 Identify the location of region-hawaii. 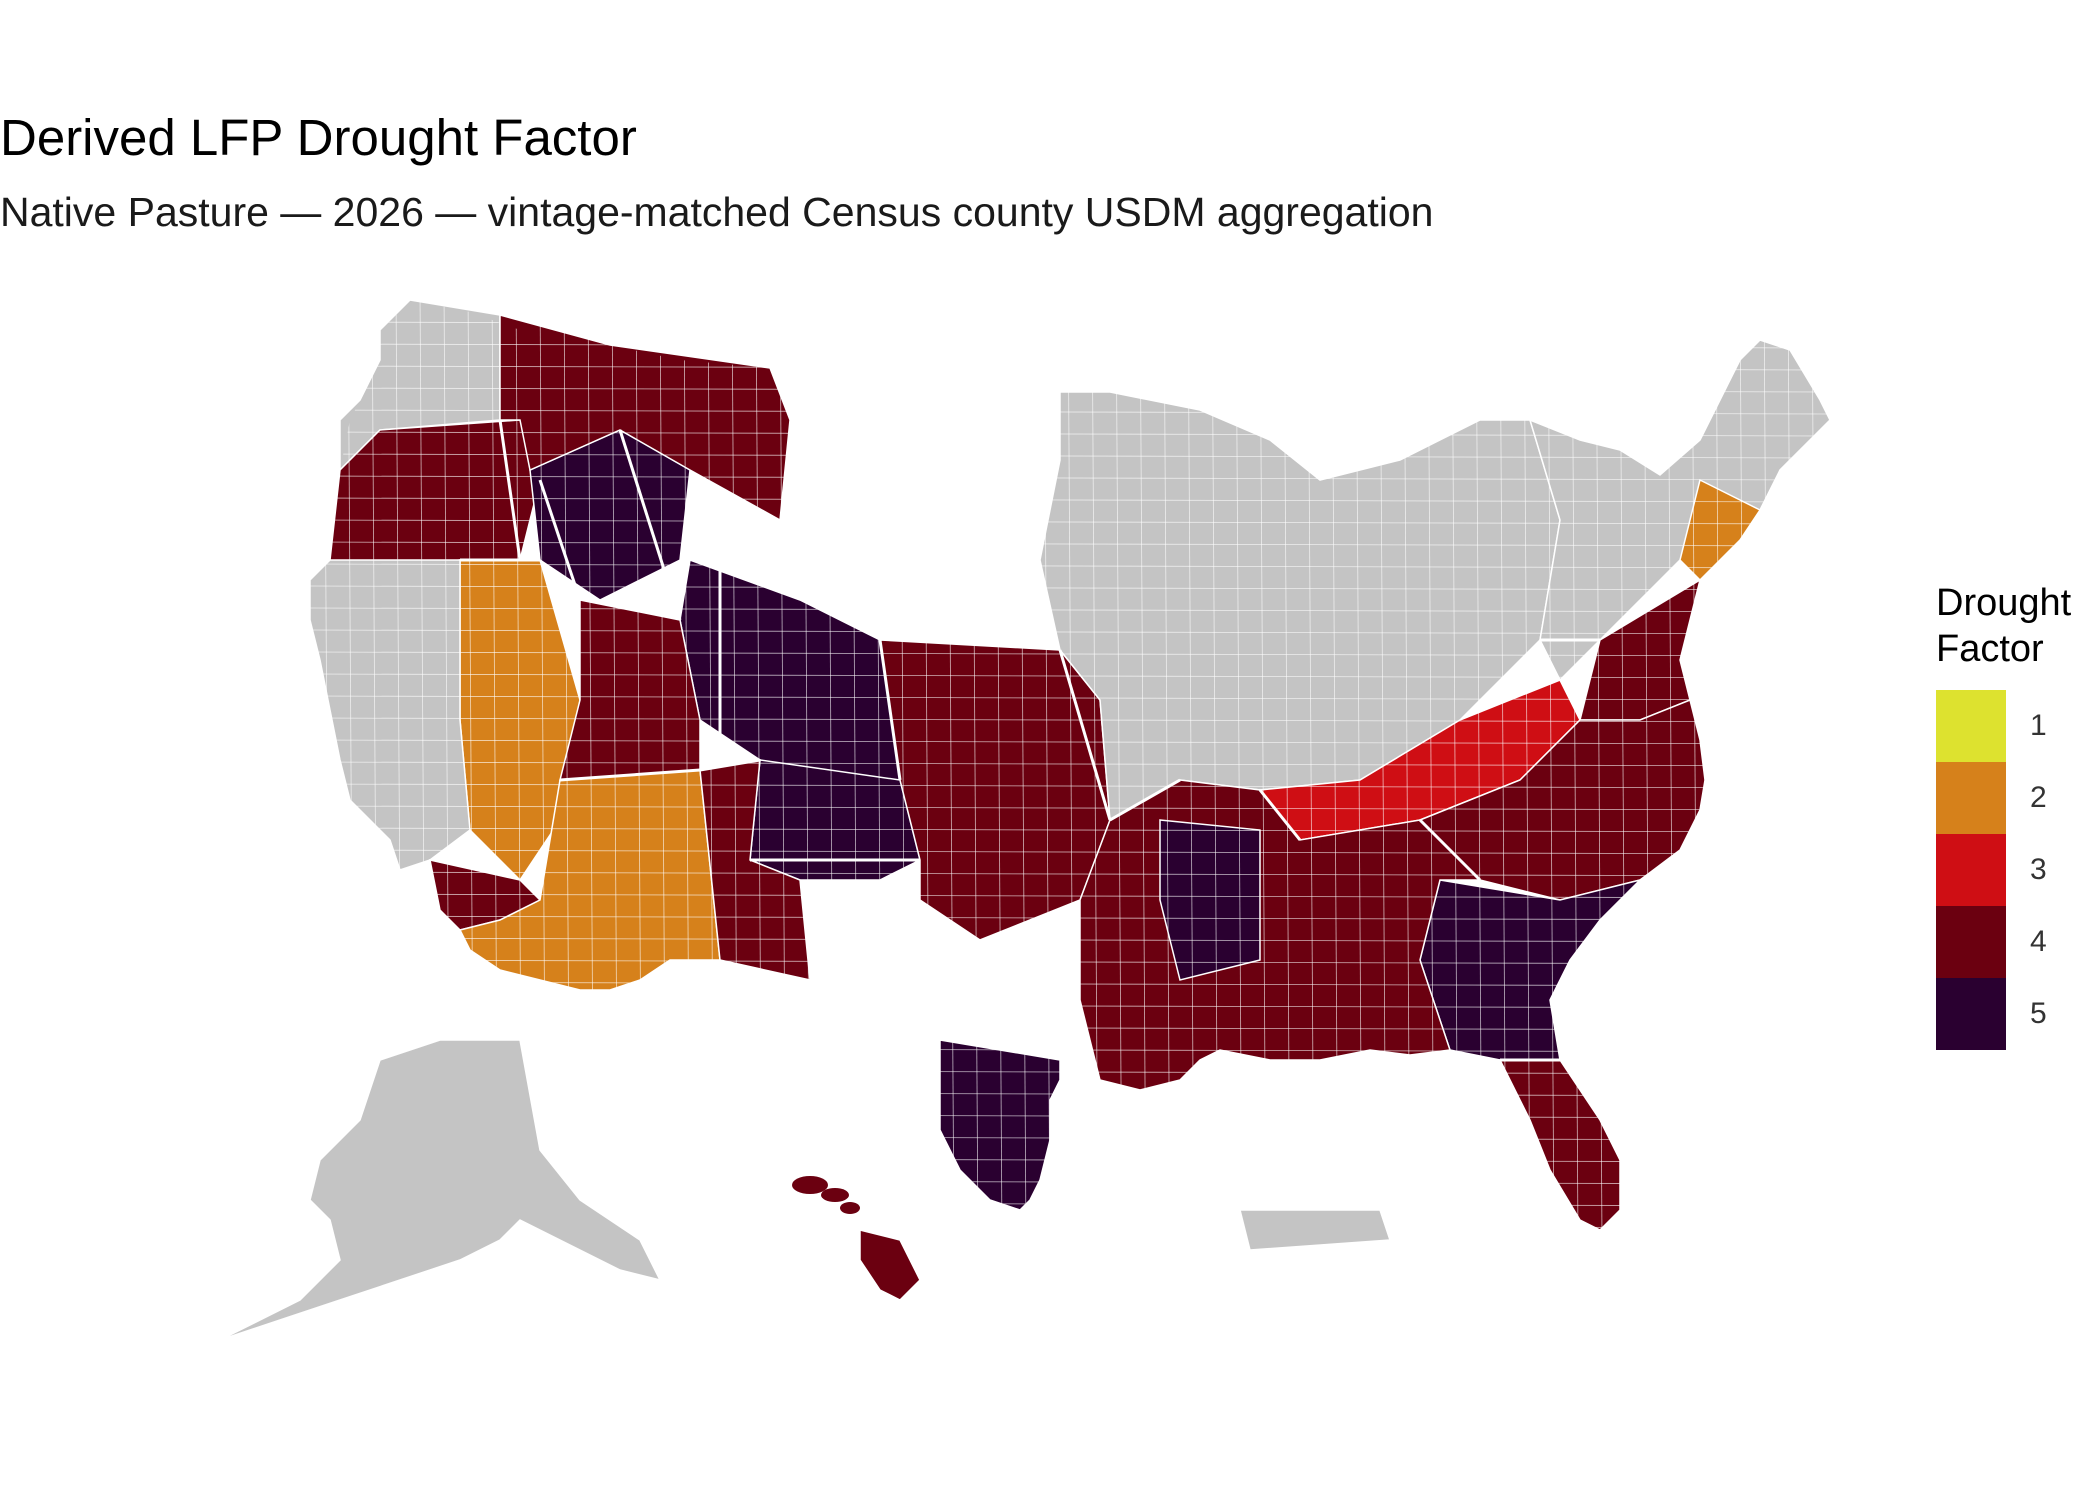
(890, 1265).